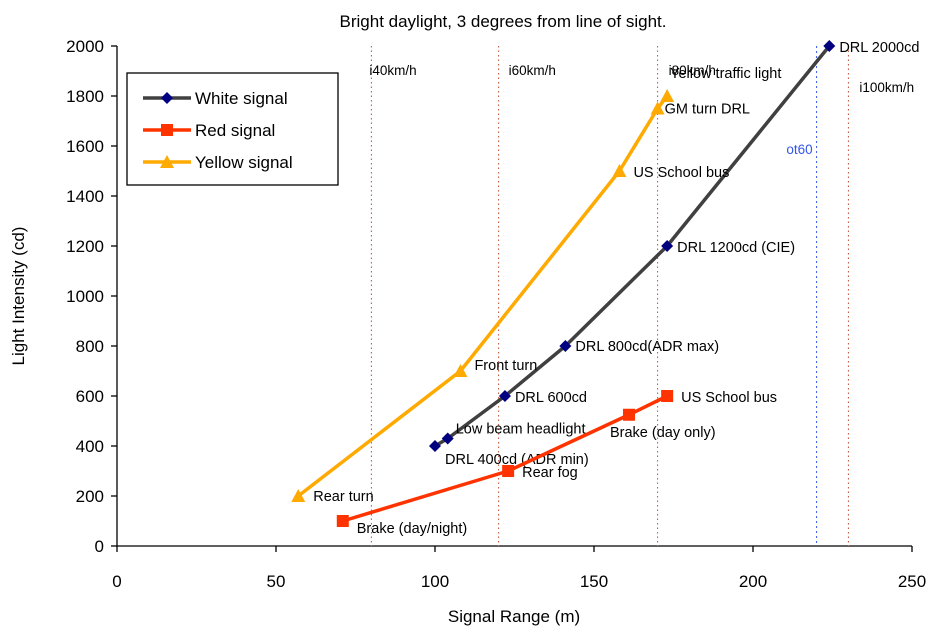  Describe the element at coordinates (799, 149) in the screenshot. I see `reference-line-label: ot60` at that location.